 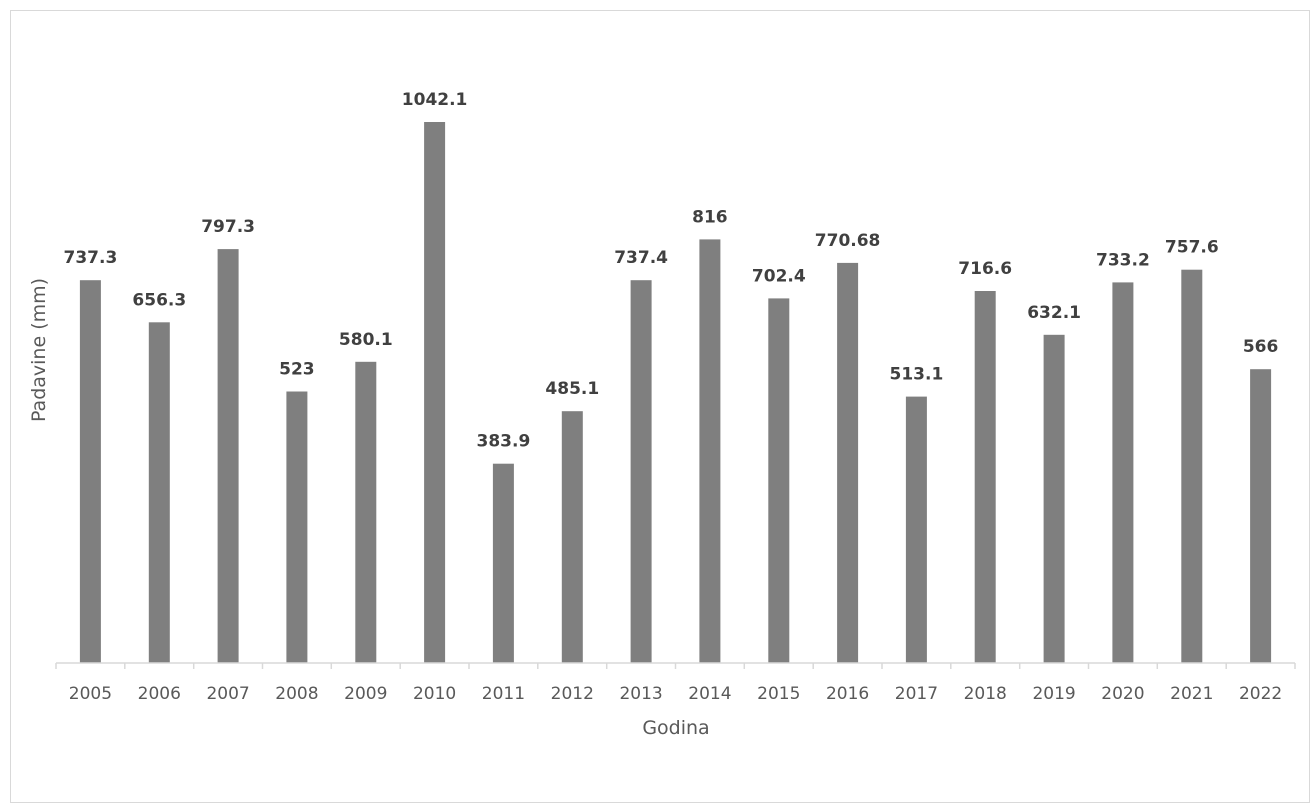 I want to click on x-axis-title: Godina, so click(x=675, y=728).